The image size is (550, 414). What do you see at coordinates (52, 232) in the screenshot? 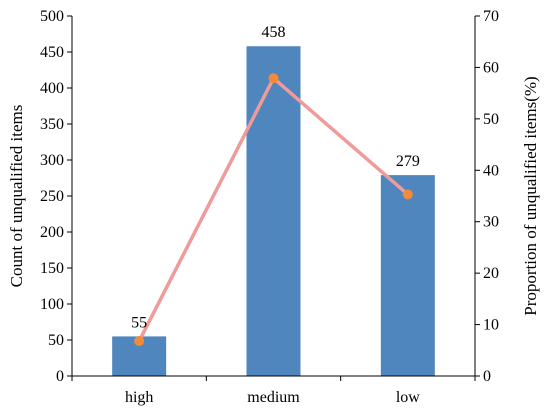
I see `y-left-tick-label: 200` at bounding box center [52, 232].